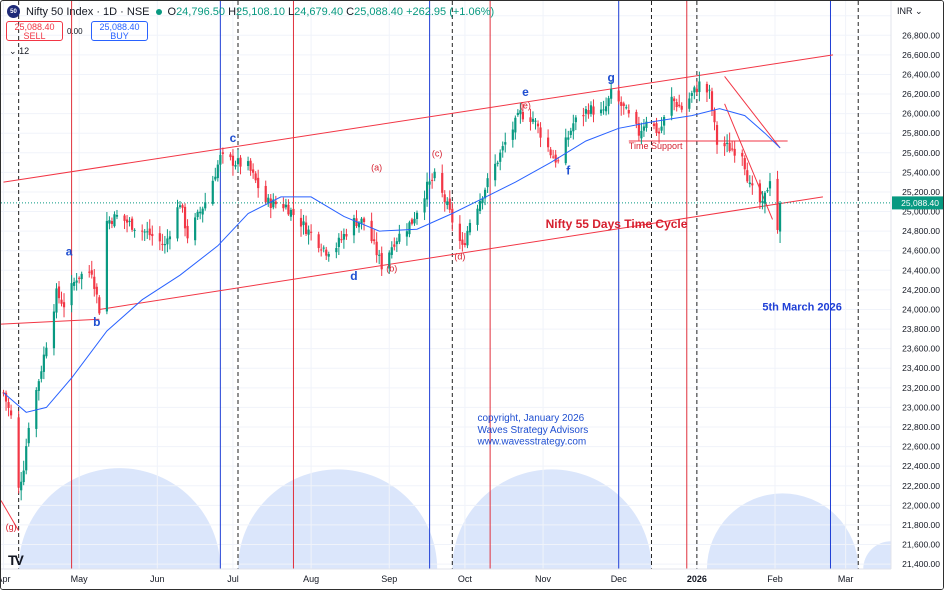  I want to click on symbol-title: Nifty 50 Index · 1D · NSE, so click(88, 11).